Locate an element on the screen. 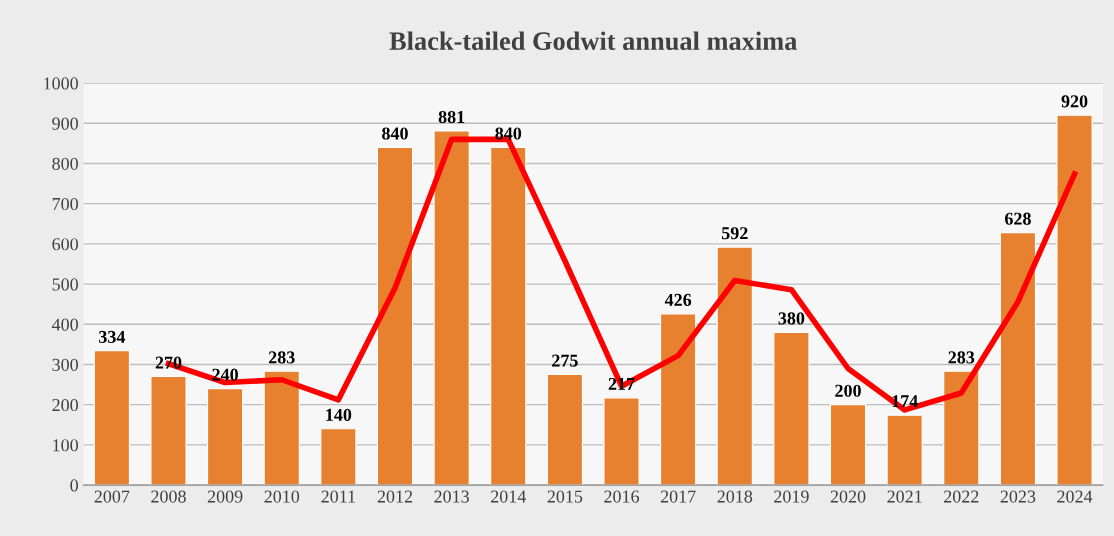 The height and width of the screenshot is (536, 1114). y-tick-label: 100 is located at coordinates (65, 445).